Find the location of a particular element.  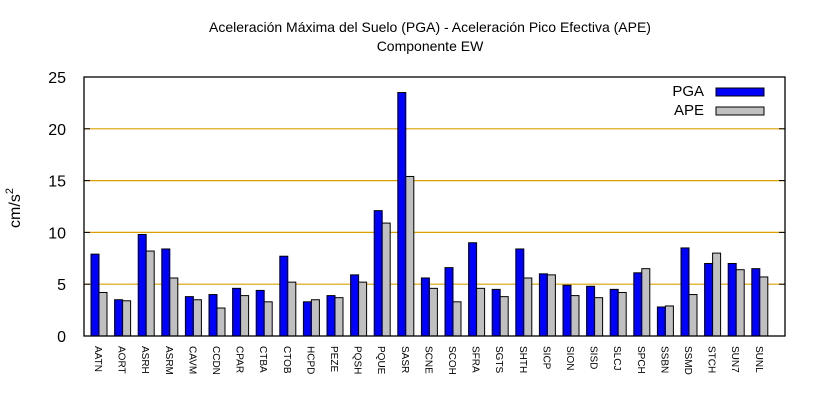

x-tick-label: SPCH is located at coordinates (640, 360).